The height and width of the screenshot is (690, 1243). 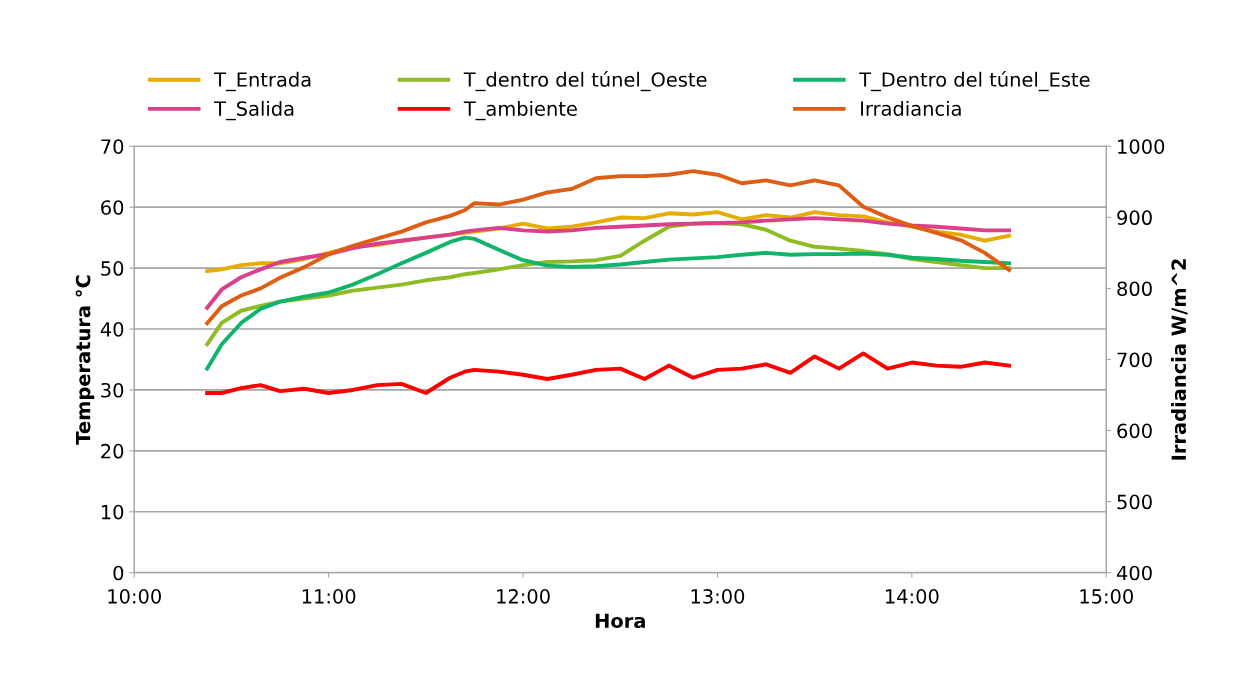 I want to click on y2-tick-label: 1000, so click(x=1141, y=146).